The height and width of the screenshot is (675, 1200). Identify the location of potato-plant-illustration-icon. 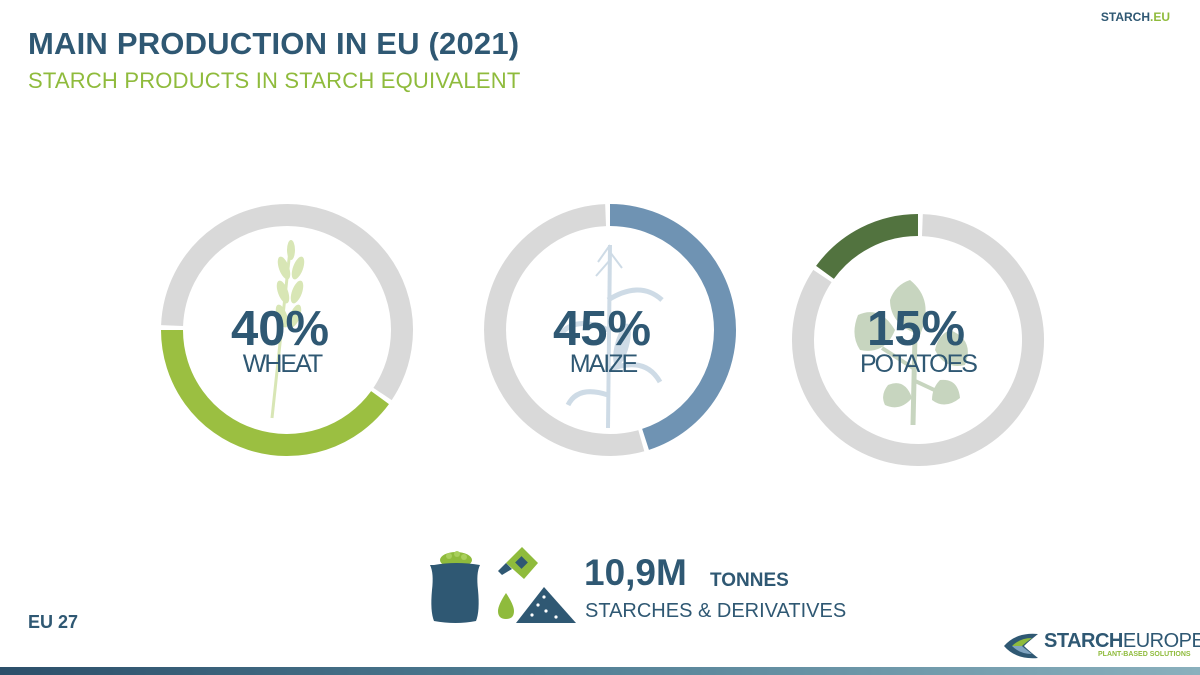
(911, 353).